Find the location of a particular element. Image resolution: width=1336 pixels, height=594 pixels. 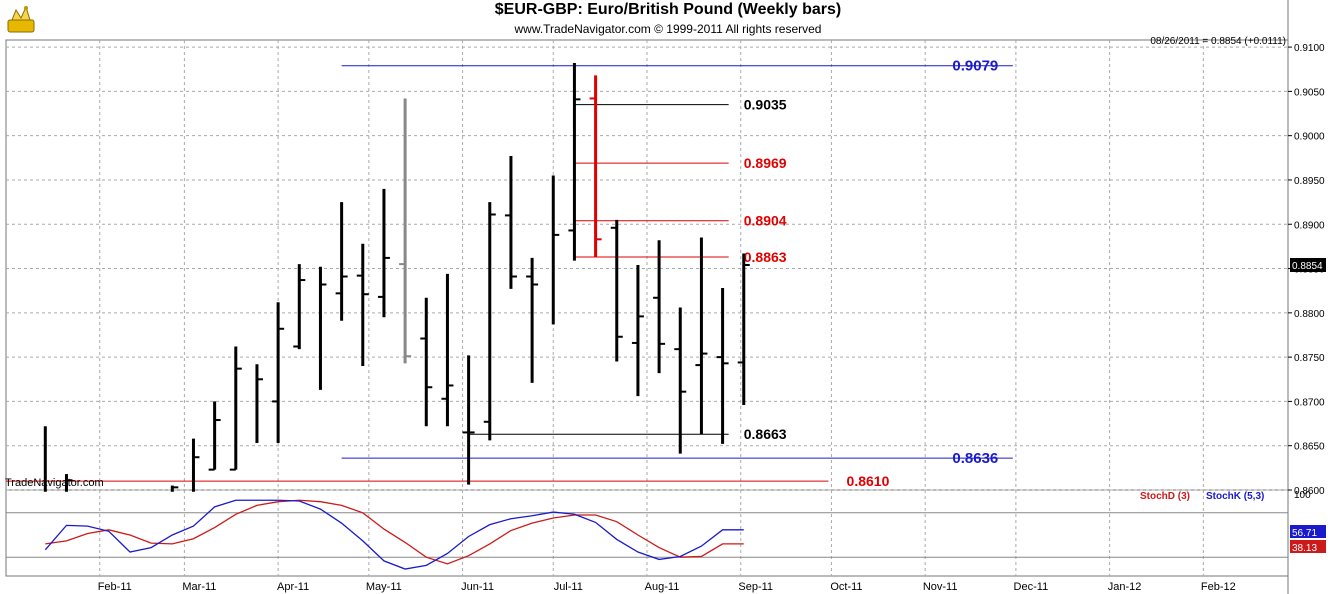

level-label: 0.8863 is located at coordinates (765, 257).